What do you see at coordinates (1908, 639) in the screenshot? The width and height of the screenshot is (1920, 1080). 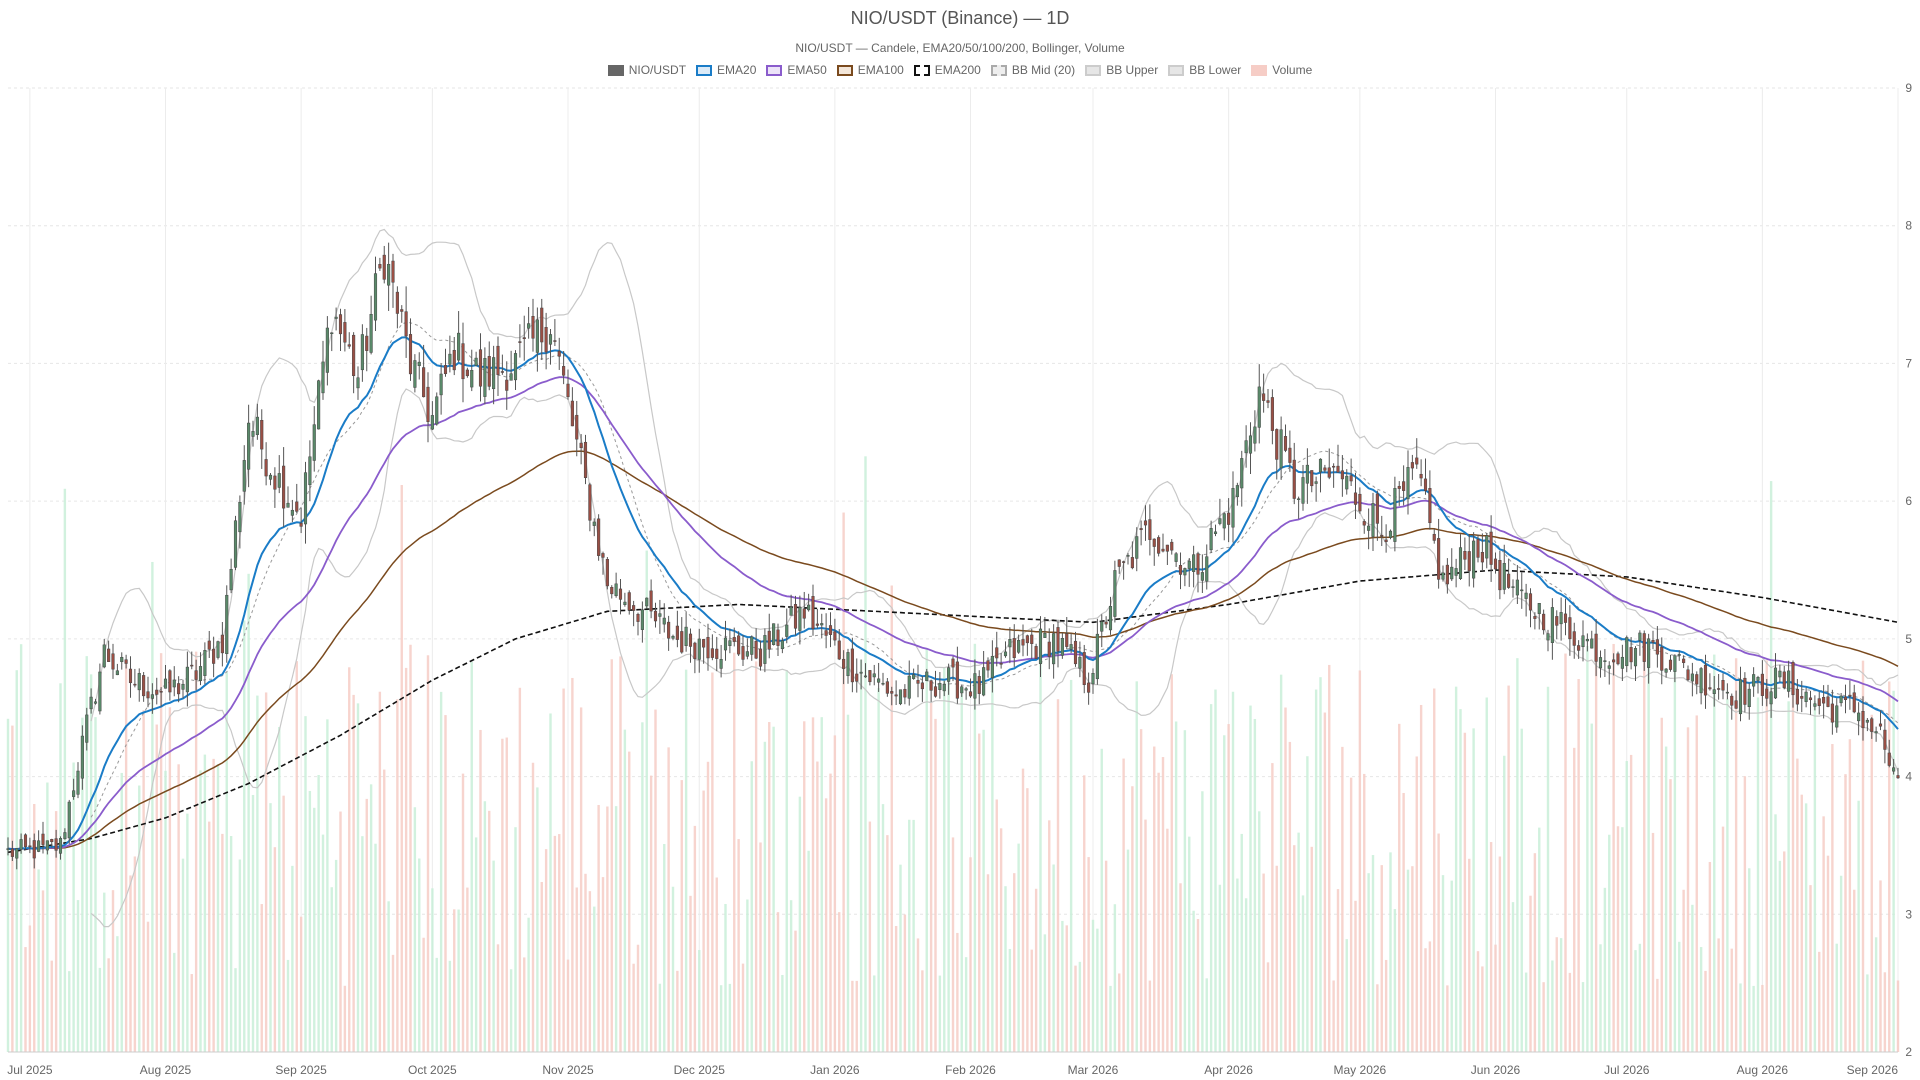 I see `y-tick-label: 5` at bounding box center [1908, 639].